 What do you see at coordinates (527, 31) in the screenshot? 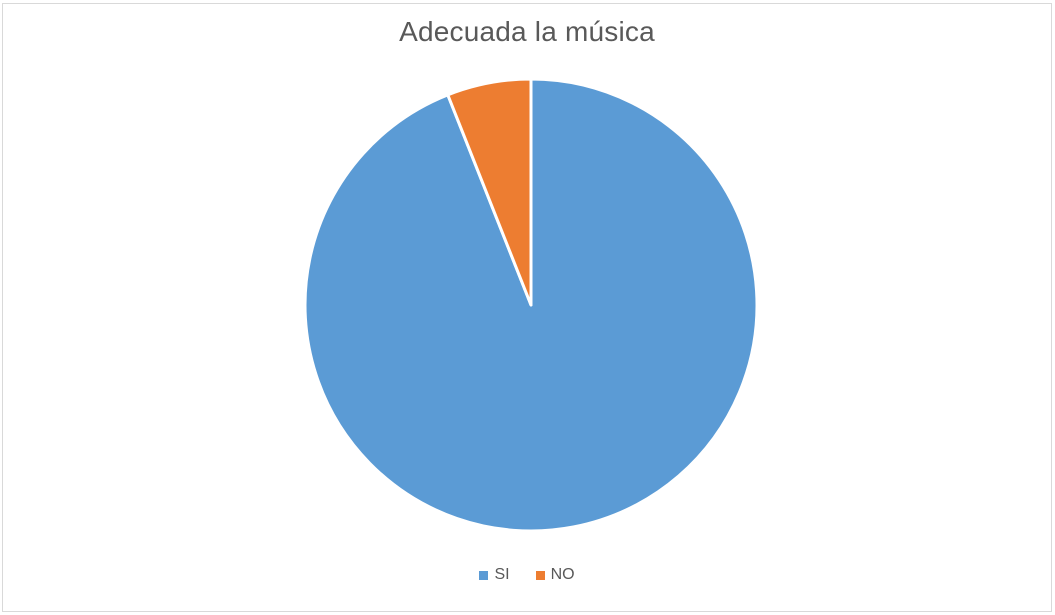
I see `chart-title: Adecuada la música` at bounding box center [527, 31].